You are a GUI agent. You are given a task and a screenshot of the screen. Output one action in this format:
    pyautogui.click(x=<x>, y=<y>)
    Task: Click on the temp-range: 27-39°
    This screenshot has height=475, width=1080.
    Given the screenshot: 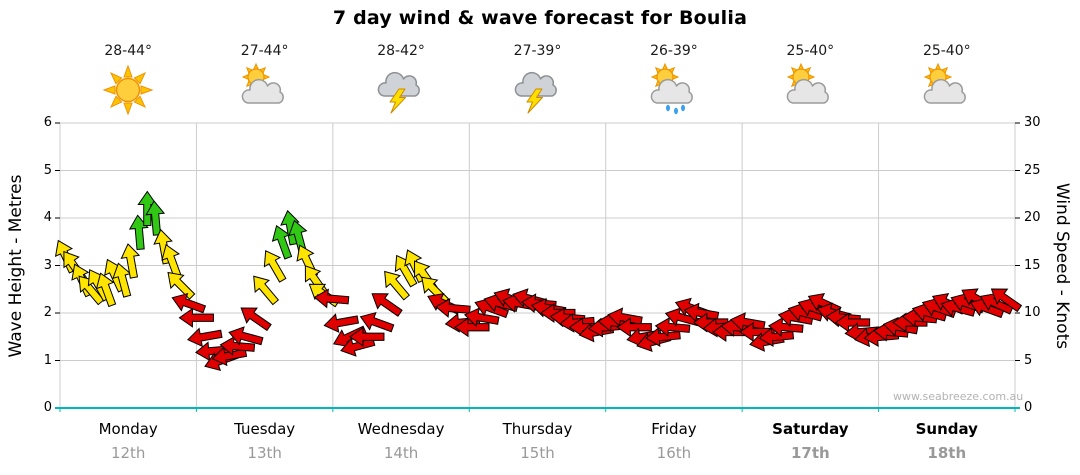 What is the action you would take?
    pyautogui.click(x=537, y=51)
    